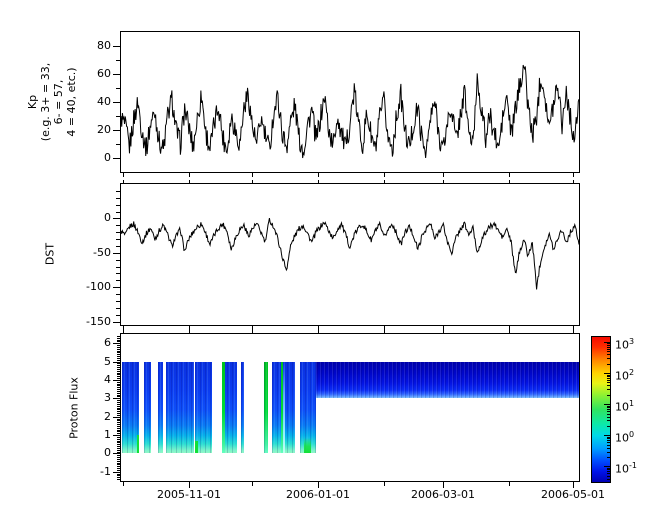  What do you see at coordinates (107, 361) in the screenshot?
I see `y-tick-label: 5` at bounding box center [107, 361].